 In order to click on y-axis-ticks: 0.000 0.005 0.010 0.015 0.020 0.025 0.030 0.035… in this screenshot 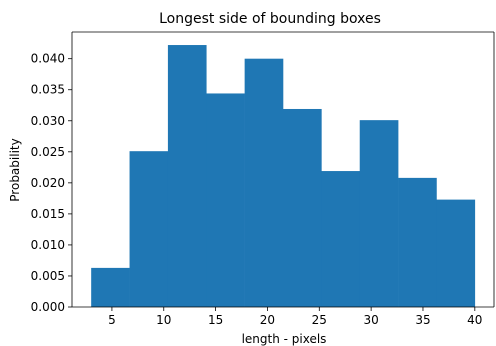, I will do `click(51, 183)`.